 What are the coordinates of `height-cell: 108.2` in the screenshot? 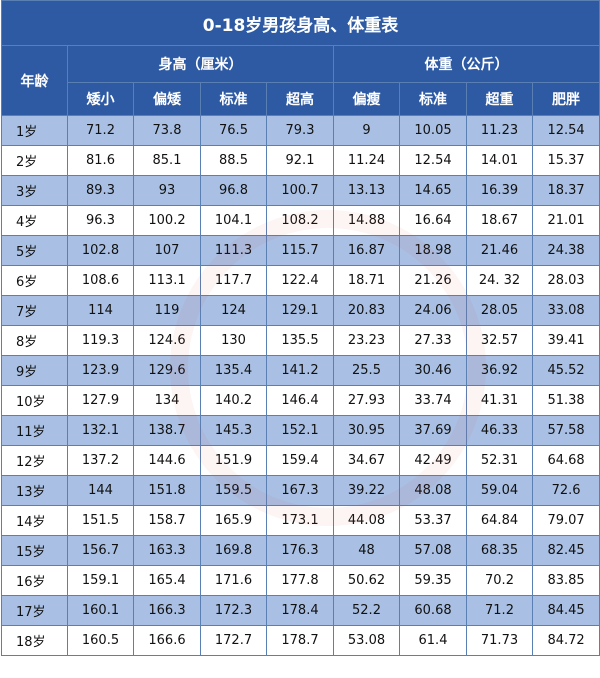 It's located at (300, 220).